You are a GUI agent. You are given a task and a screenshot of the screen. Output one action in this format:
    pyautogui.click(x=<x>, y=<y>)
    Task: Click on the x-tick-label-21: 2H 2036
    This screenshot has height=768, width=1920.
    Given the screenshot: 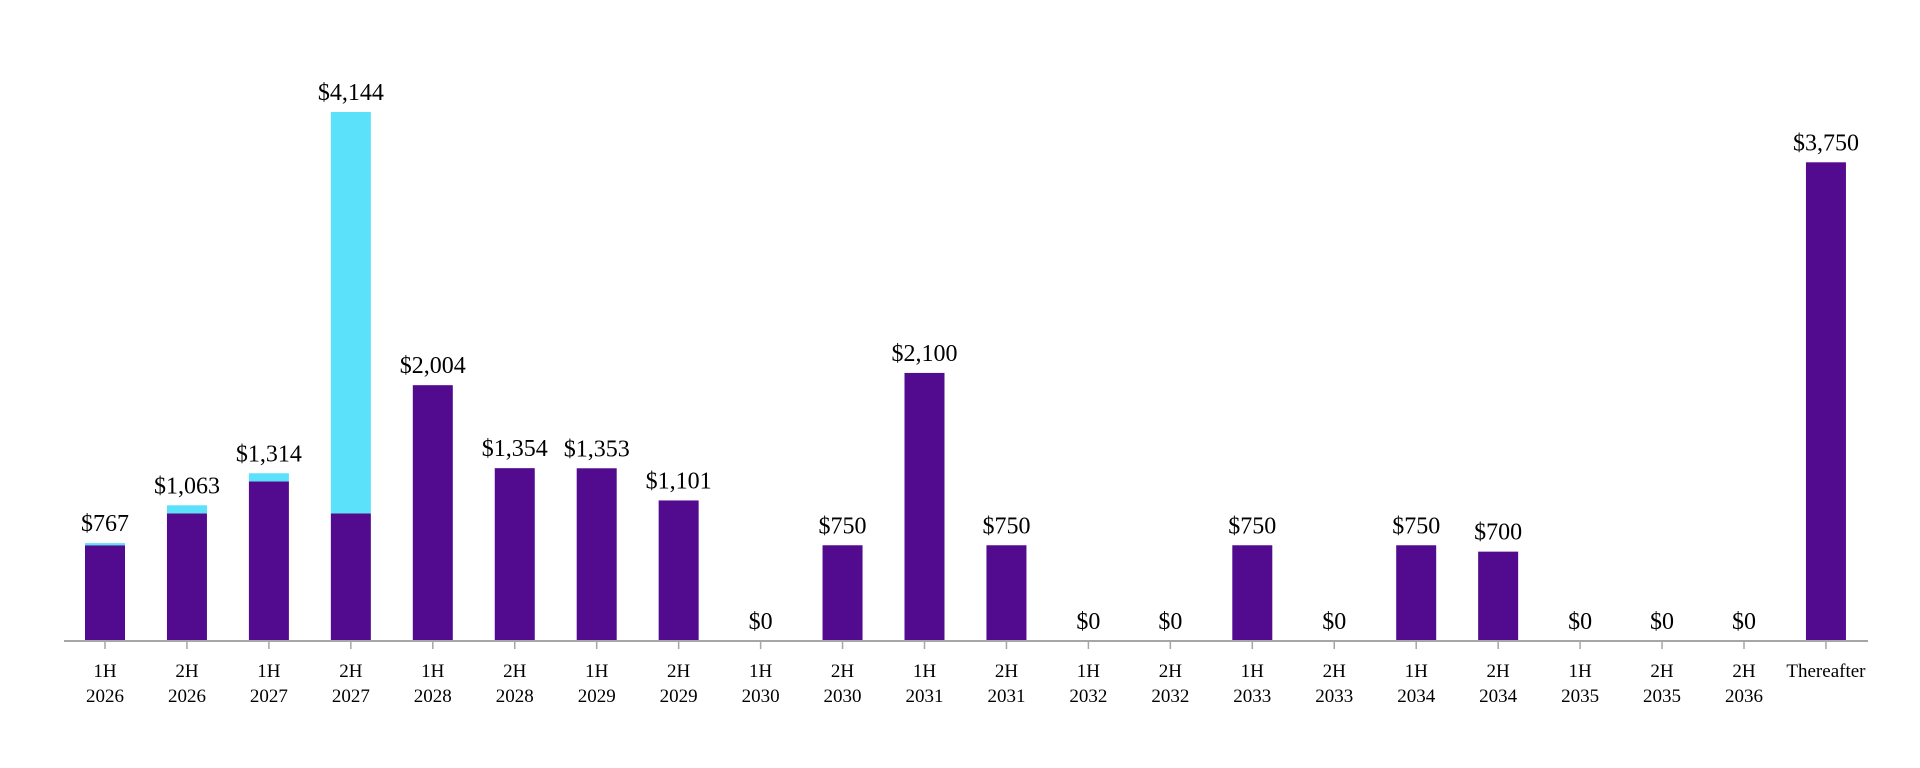 What is the action you would take?
    pyautogui.click(x=1744, y=684)
    